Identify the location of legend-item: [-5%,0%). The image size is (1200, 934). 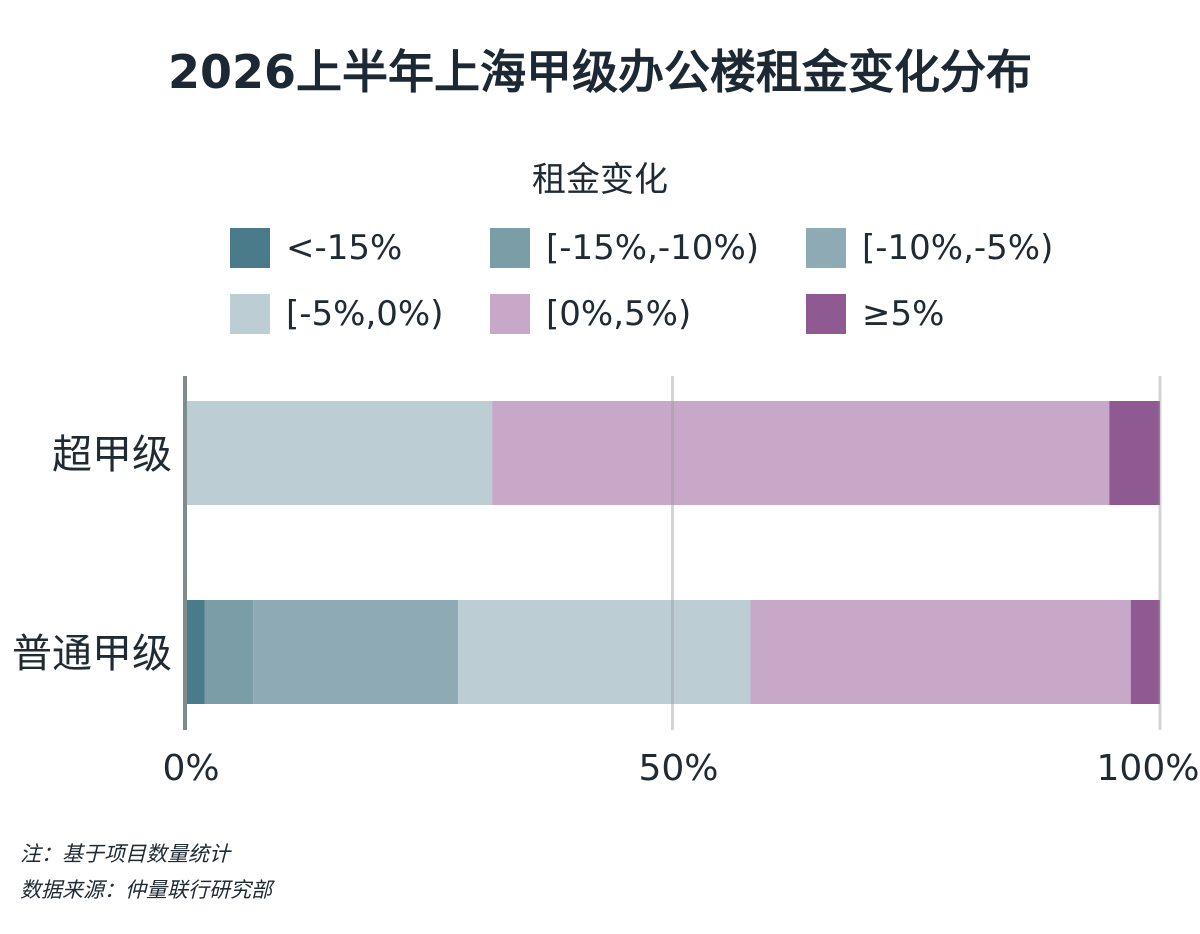
(336, 314).